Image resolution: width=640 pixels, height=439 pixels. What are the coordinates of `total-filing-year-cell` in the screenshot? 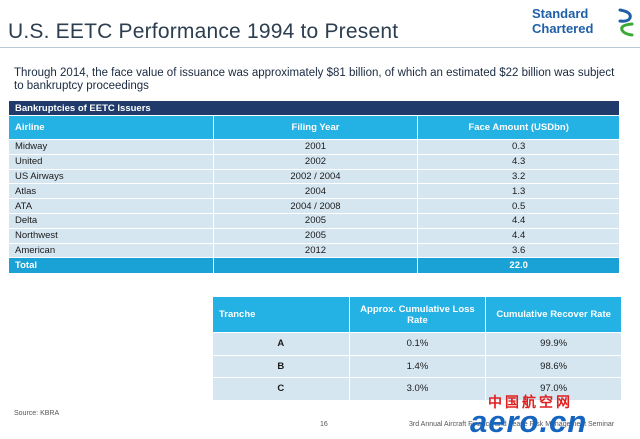 It's located at (315, 266).